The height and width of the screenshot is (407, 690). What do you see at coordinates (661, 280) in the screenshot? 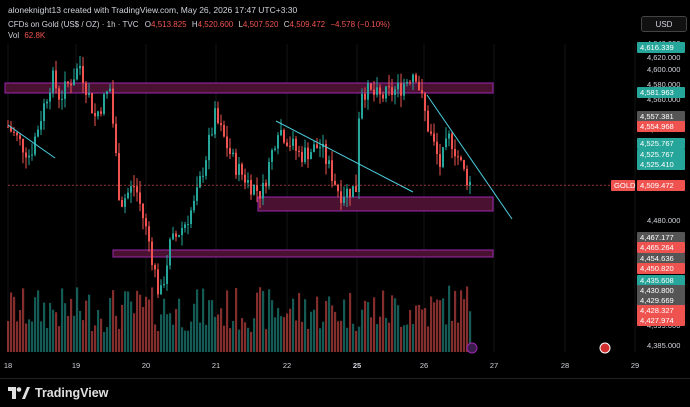
I see `price-tag: 4,435.608` at bounding box center [661, 280].